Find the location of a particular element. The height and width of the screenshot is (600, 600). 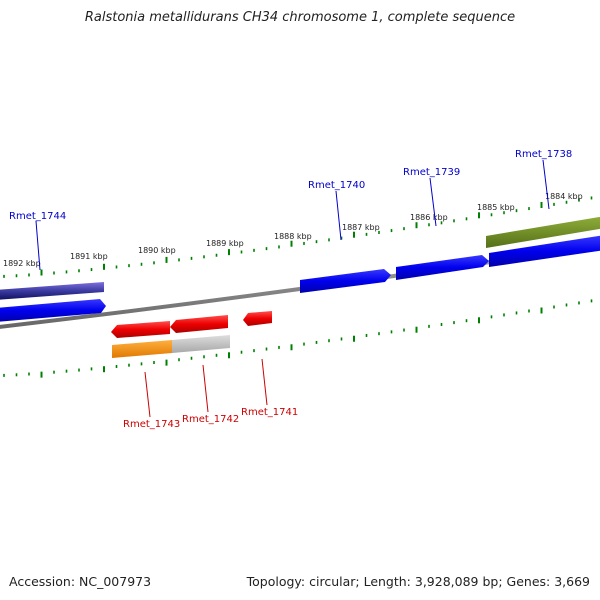

gene-label-rmet-1740: Rmet_1740 is located at coordinates (336, 185).